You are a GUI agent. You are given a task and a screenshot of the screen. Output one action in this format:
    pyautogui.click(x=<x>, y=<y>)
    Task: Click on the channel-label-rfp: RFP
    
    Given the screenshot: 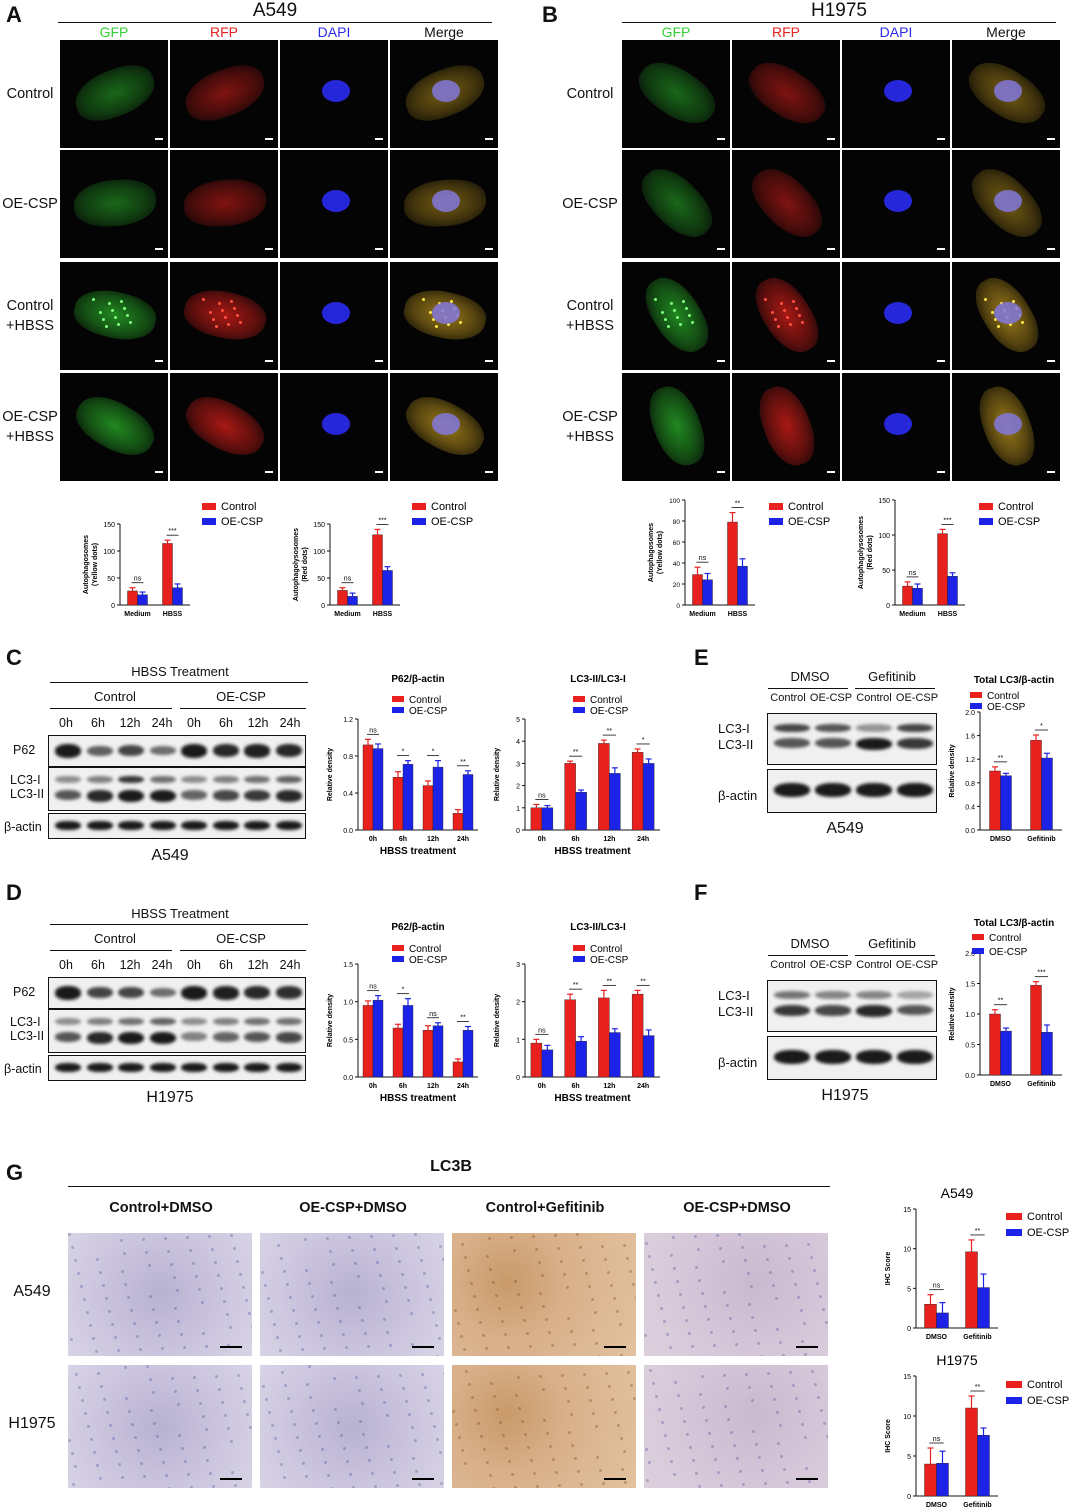 What is the action you would take?
    pyautogui.click(x=786, y=32)
    